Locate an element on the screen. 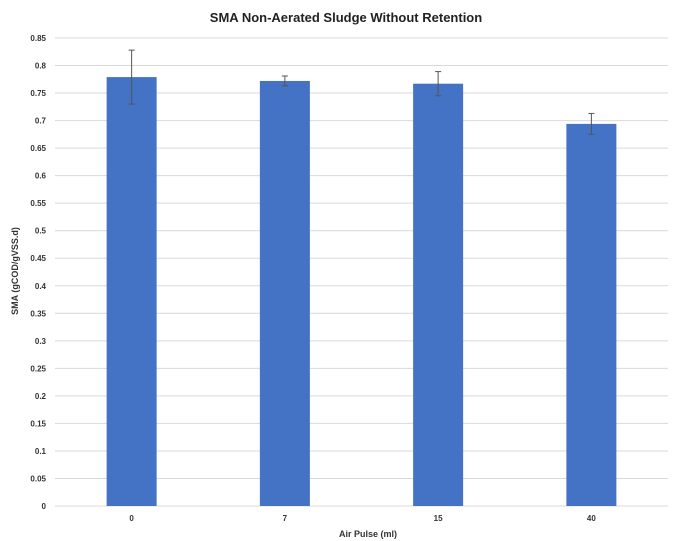 Image resolution: width=673 pixels, height=541 pixels. x-tick-label: 15 is located at coordinates (438, 518).